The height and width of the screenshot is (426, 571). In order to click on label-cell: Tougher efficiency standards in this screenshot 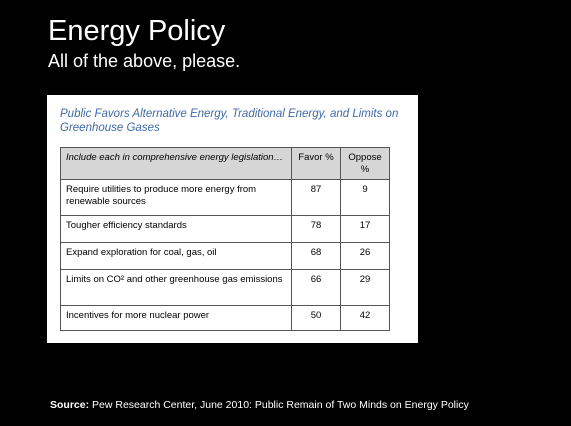, I will do `click(176, 229)`.